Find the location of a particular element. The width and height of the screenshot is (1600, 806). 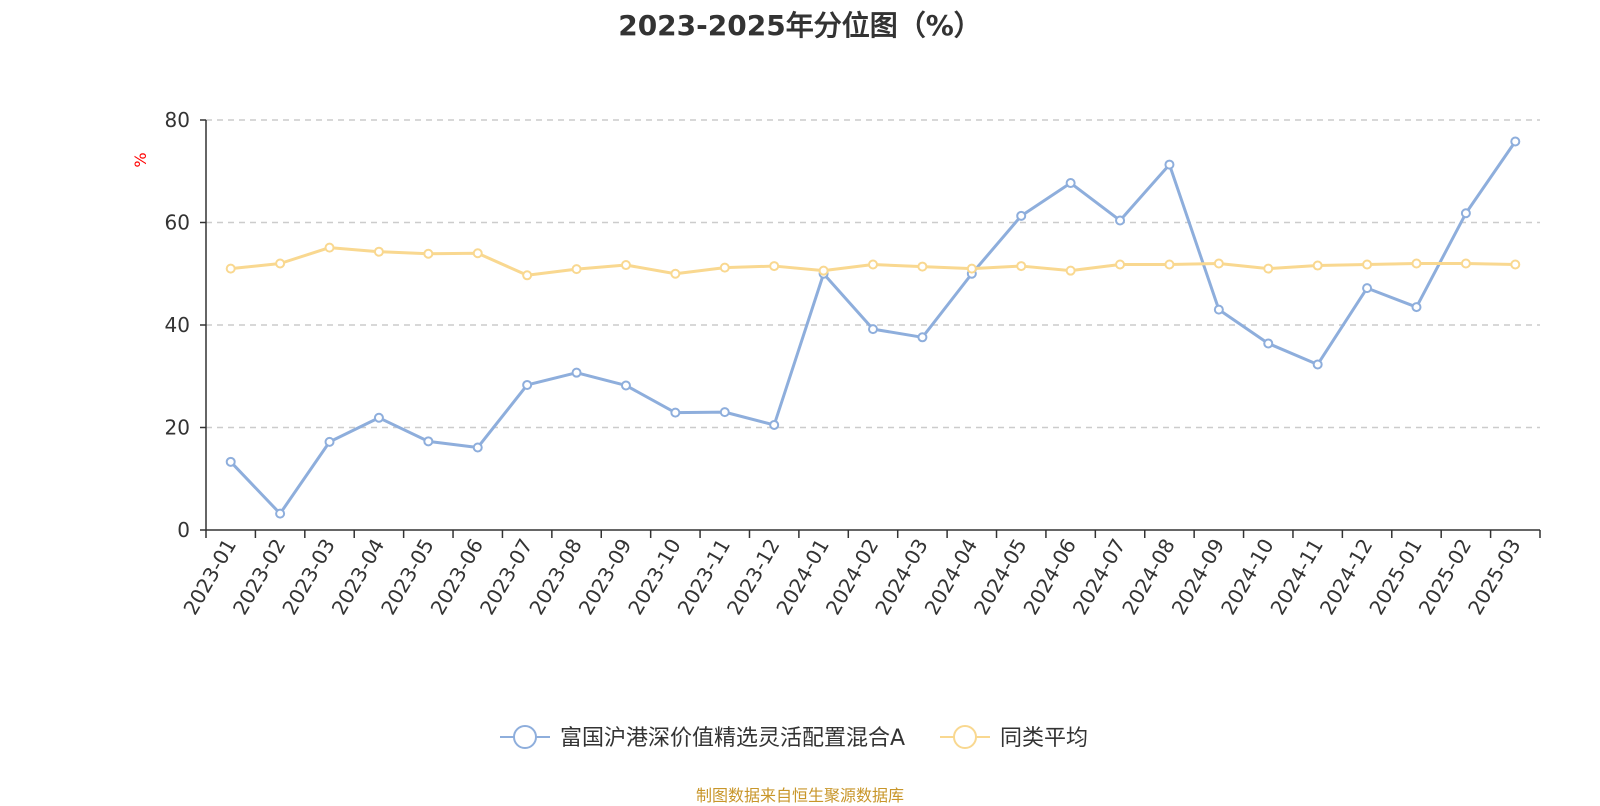

y-tick-label: 60 is located at coordinates (177, 223).